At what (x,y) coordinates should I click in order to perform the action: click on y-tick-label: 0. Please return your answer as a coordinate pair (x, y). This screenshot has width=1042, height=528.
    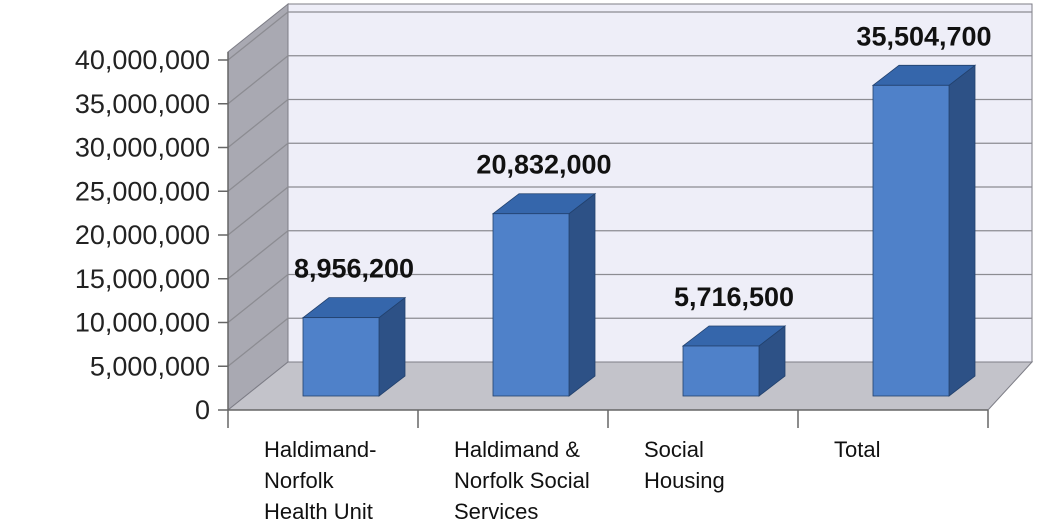
    Looking at the image, I should click on (202, 410).